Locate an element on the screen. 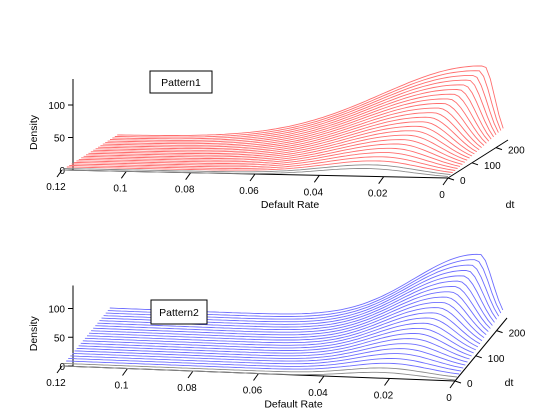  dt-tick-label: 0 is located at coordinates (463, 181).